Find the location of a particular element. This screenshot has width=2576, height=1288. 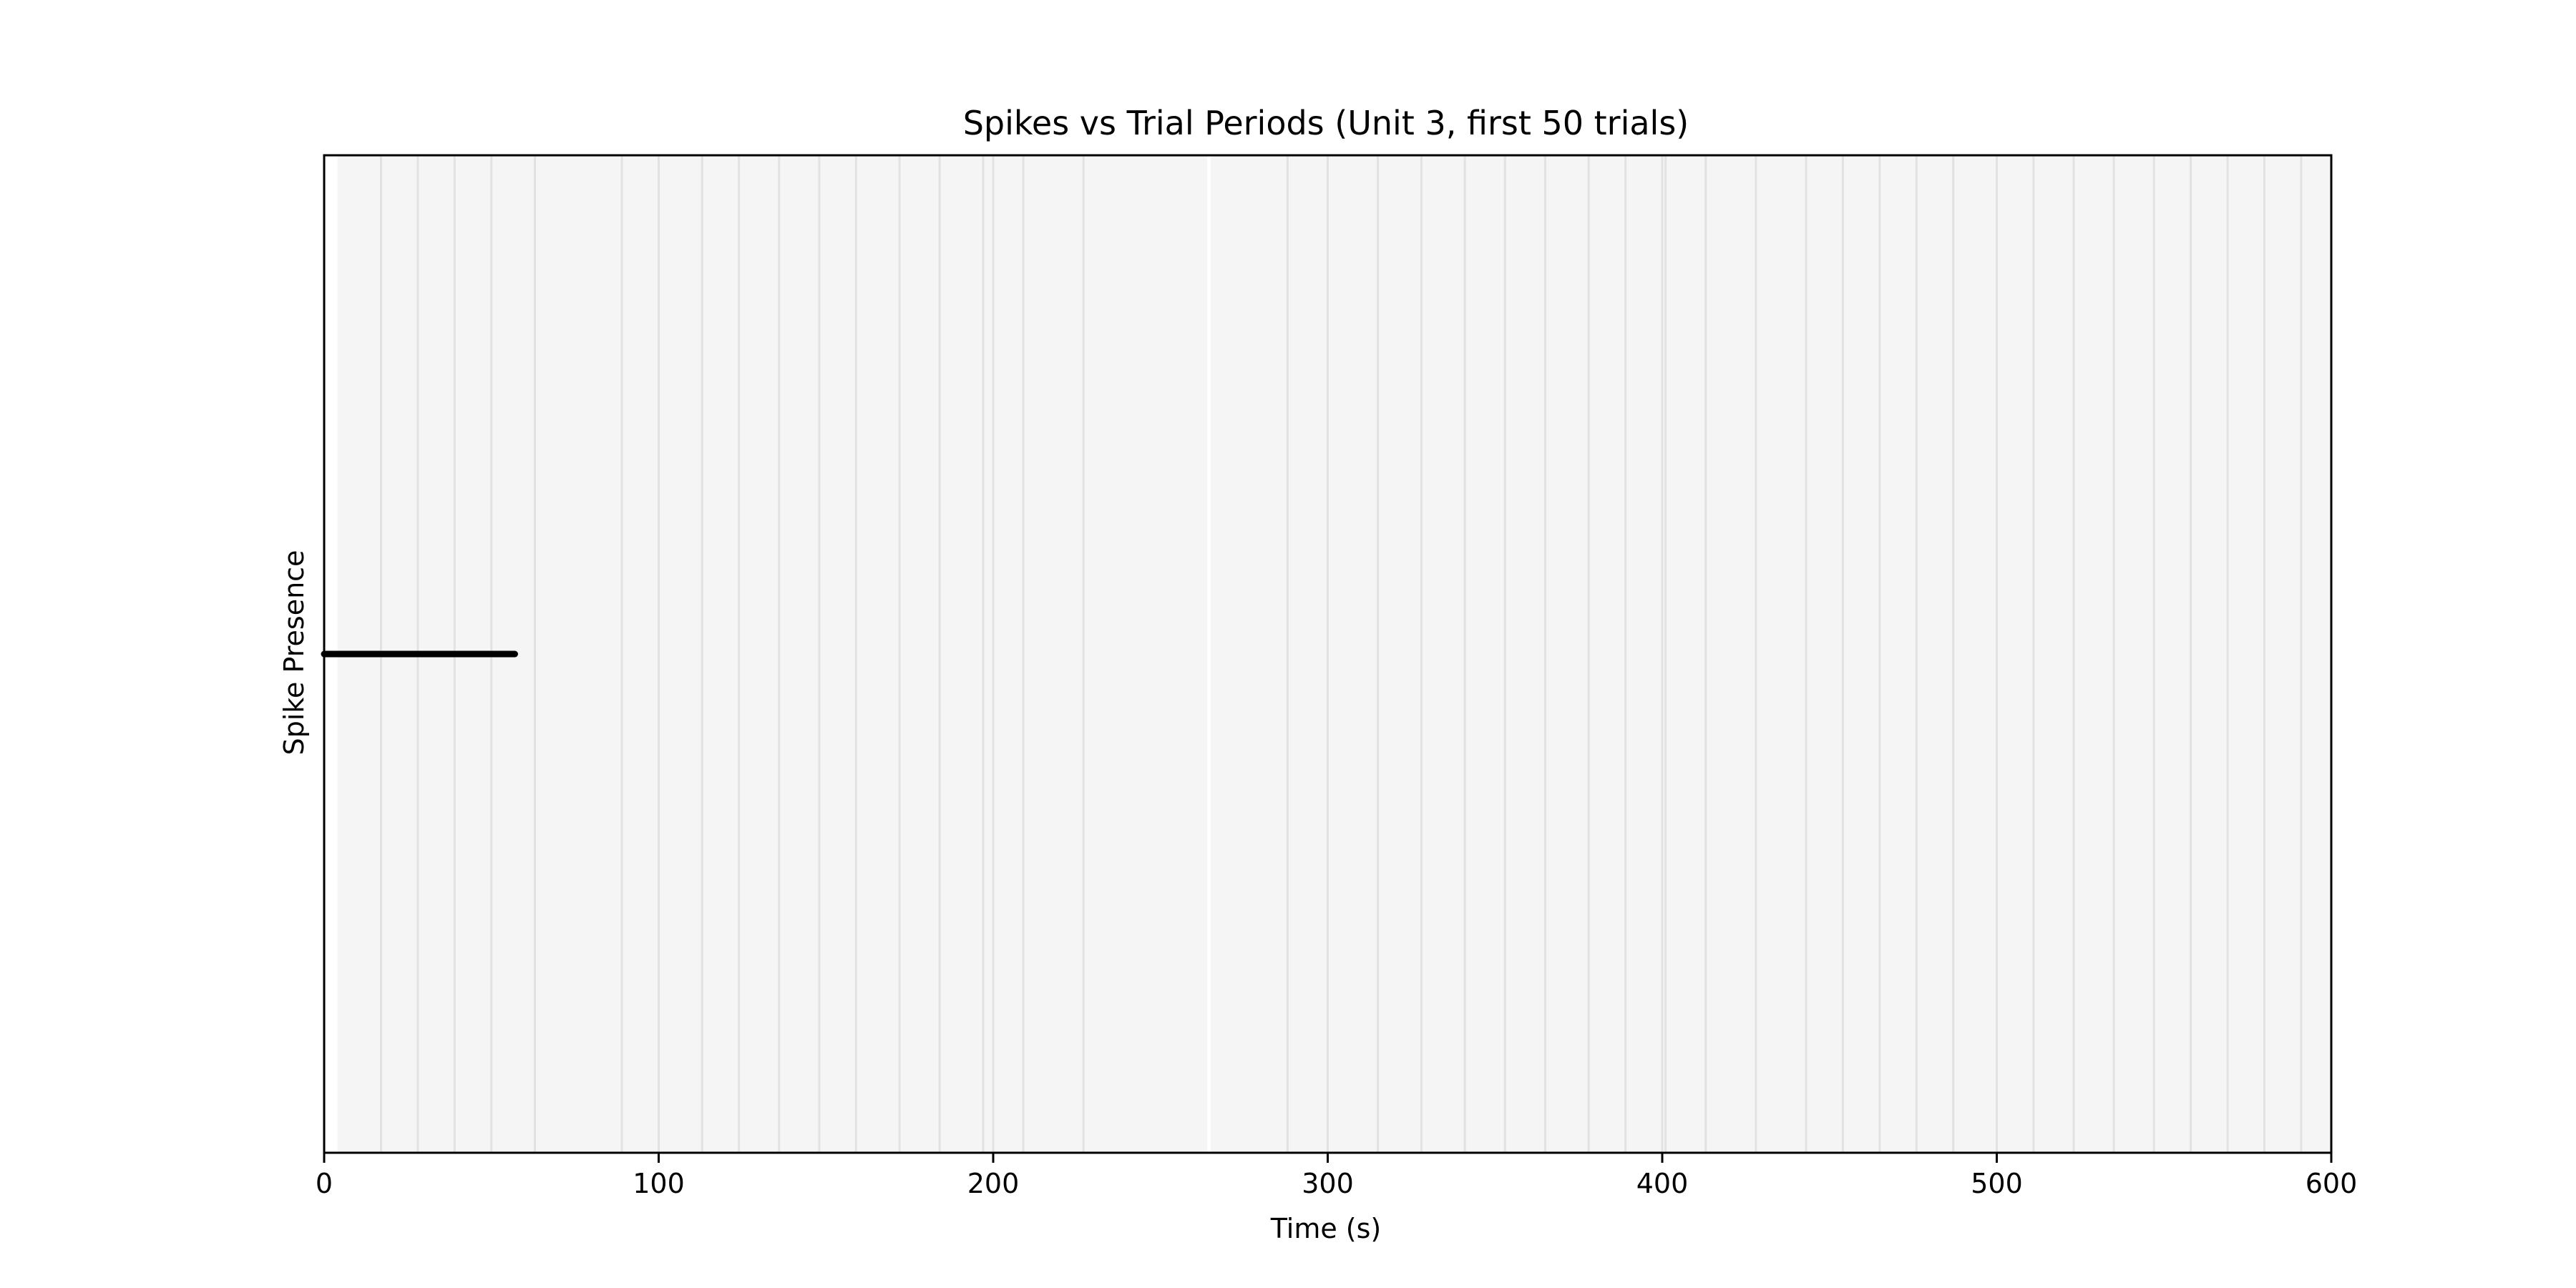

x-tick-label: 200 is located at coordinates (993, 1183).